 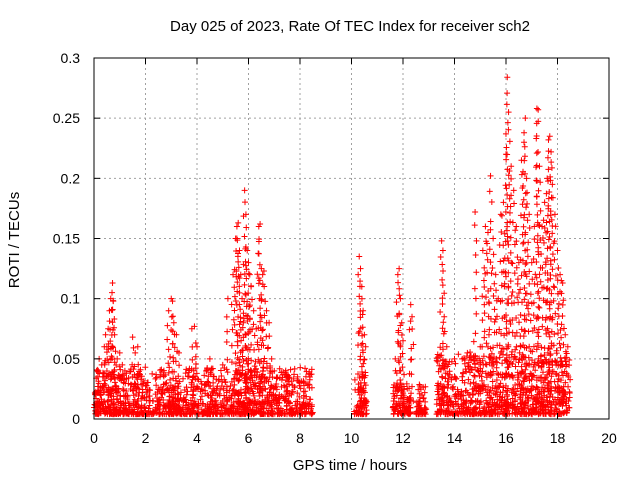 What do you see at coordinates (66, 359) in the screenshot?
I see `y-tick-label: 0.05` at bounding box center [66, 359].